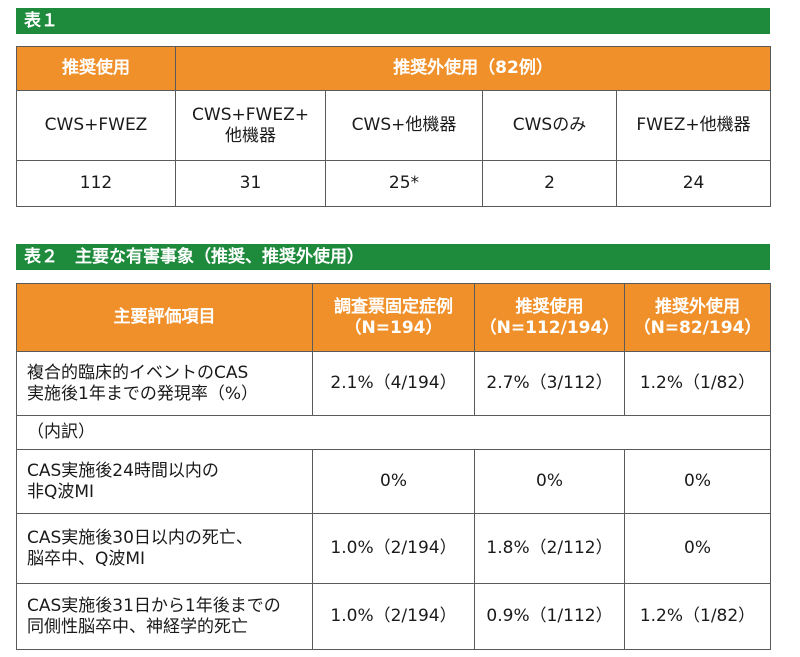 This screenshot has width=800, height=657. Describe the element at coordinates (164, 317) in the screenshot. I see `table2-header: 主要評価項目` at that location.